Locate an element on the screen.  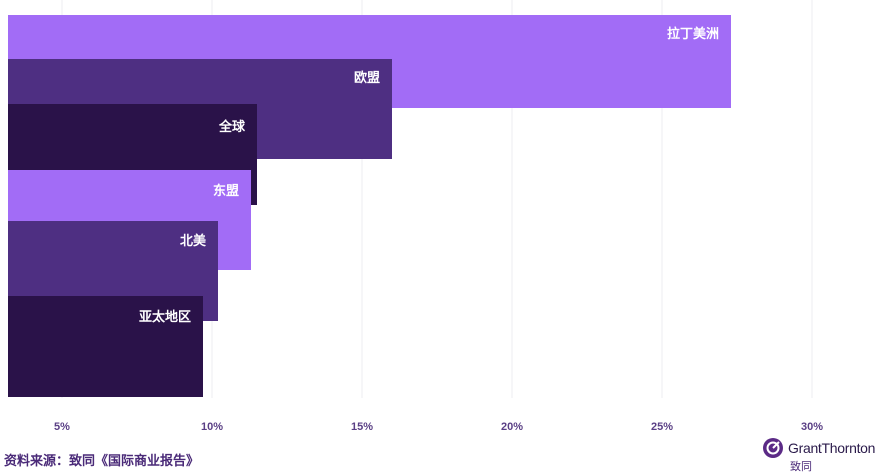
bar-label-0: 拉丁美洲 is located at coordinates (693, 33).